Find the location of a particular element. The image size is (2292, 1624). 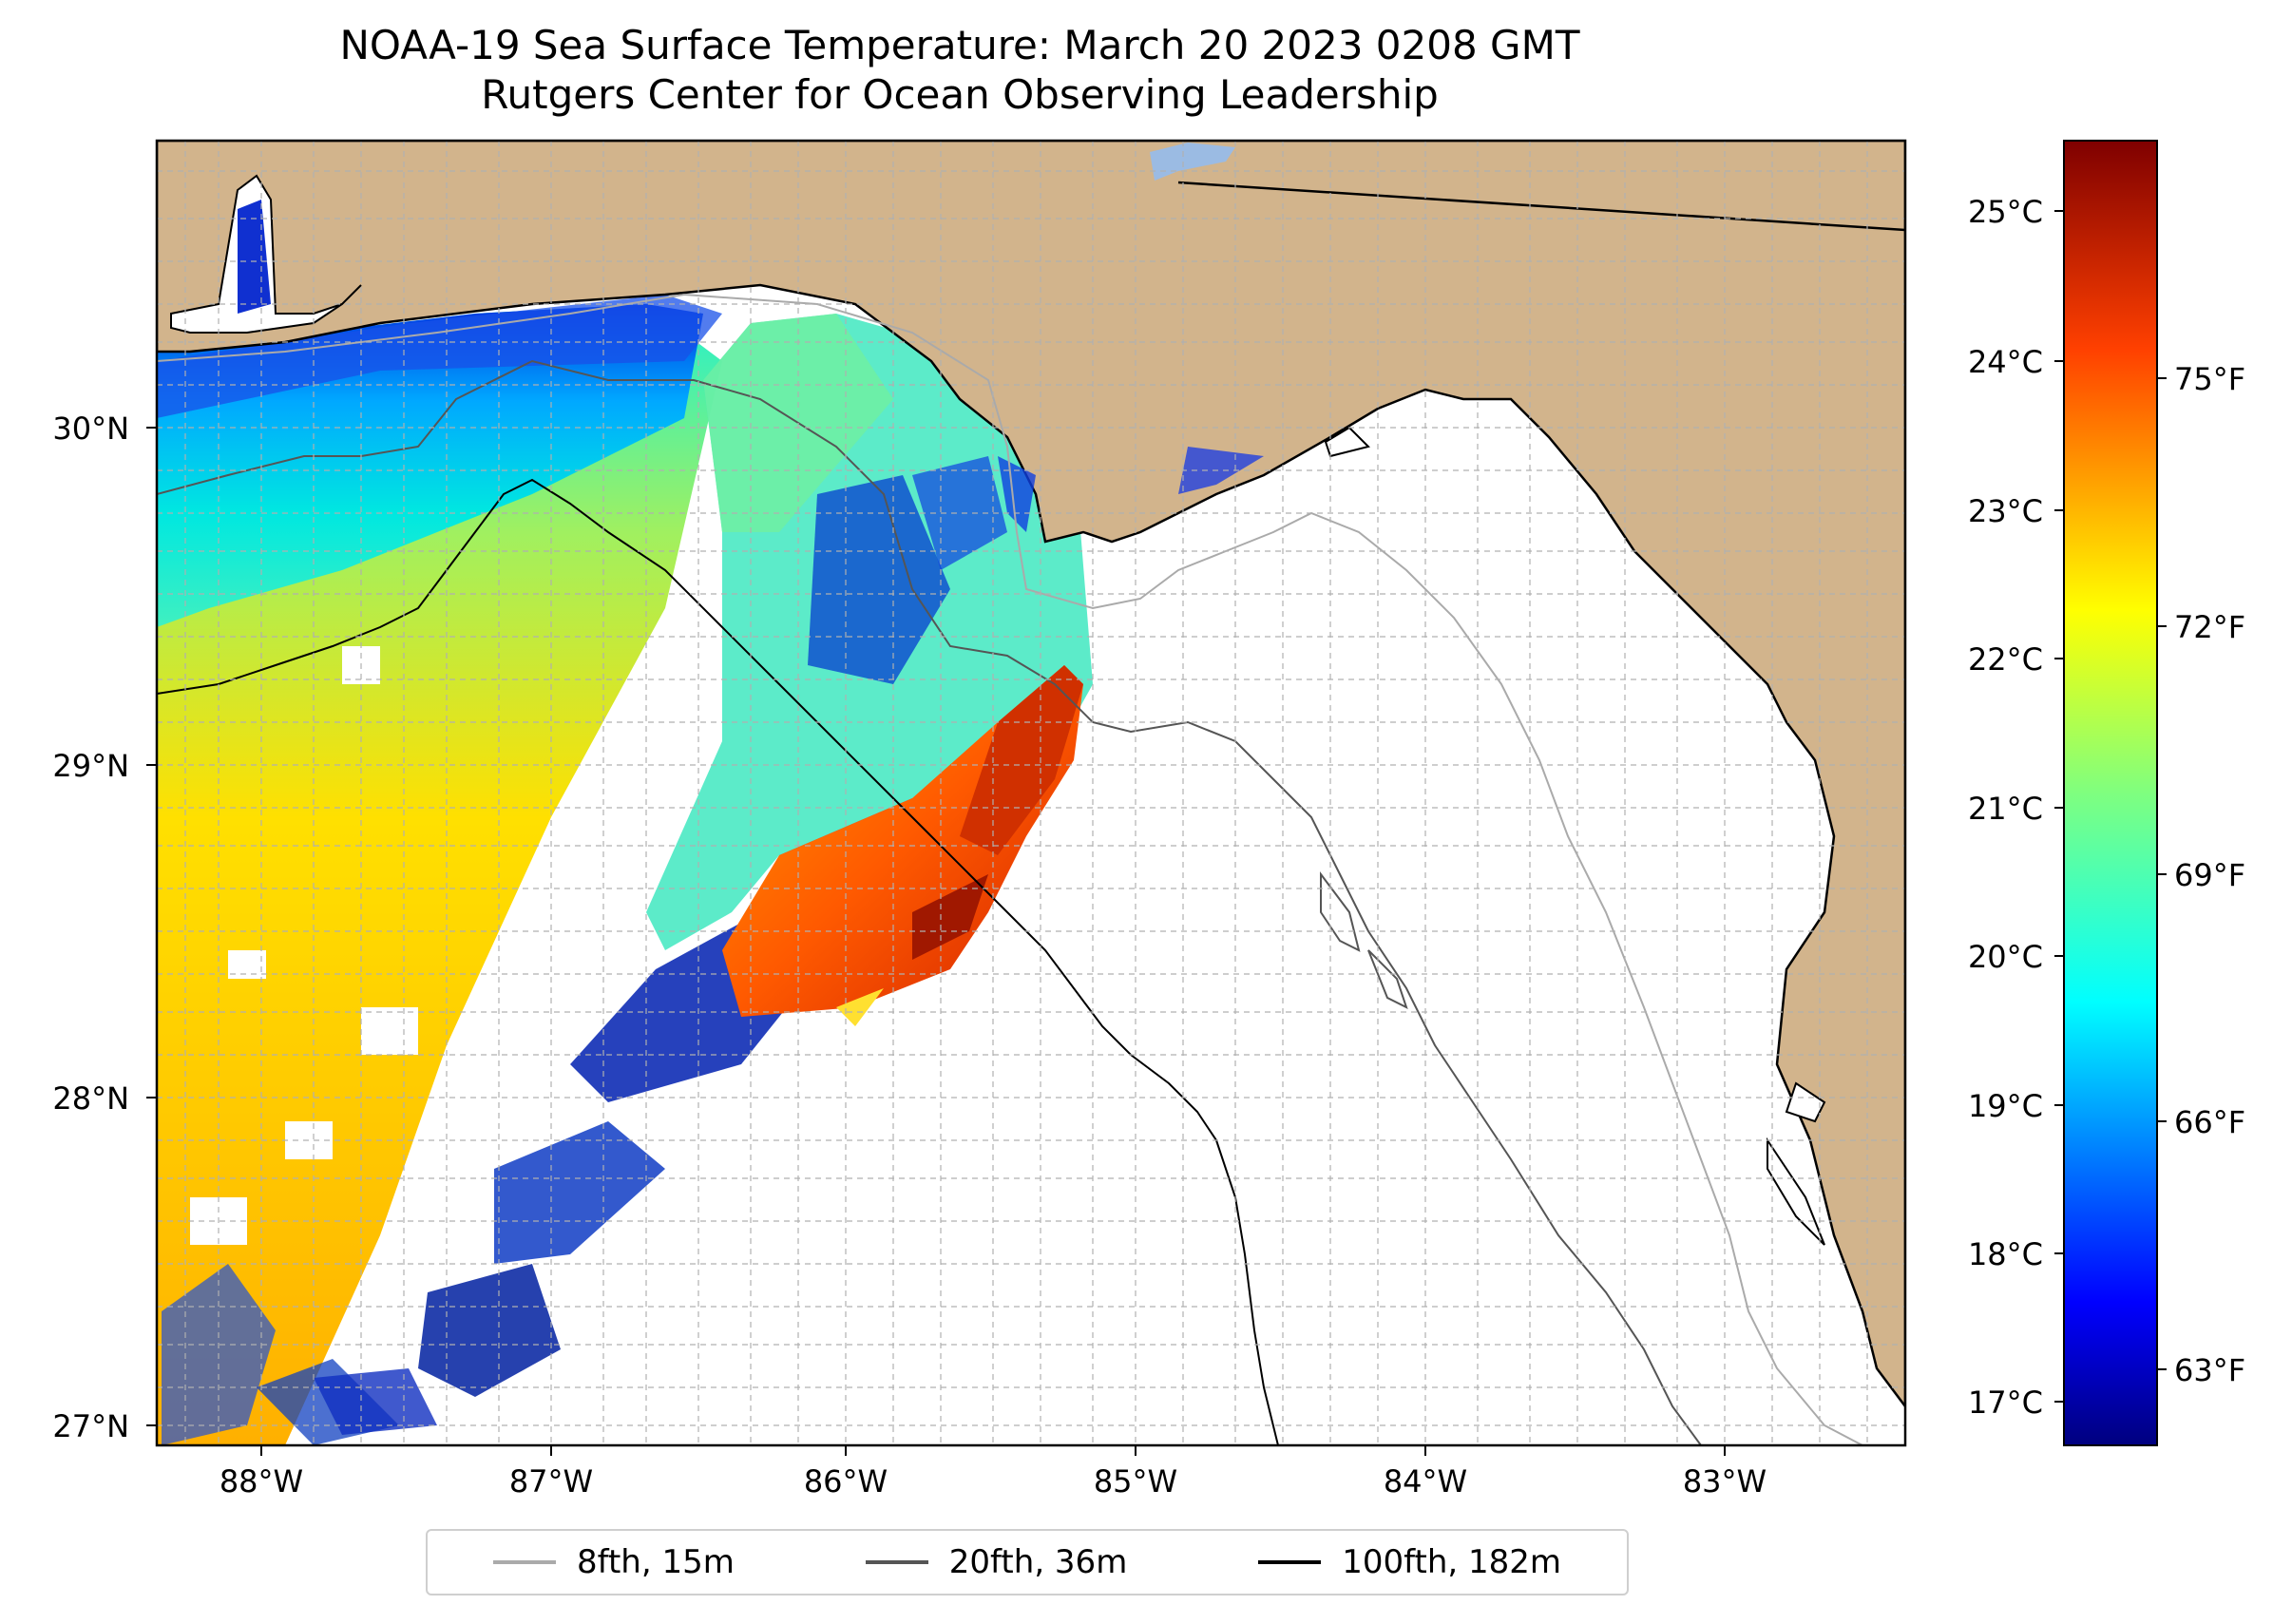

colorbar-label-19c: 19°C is located at coordinates (2005, 1106).